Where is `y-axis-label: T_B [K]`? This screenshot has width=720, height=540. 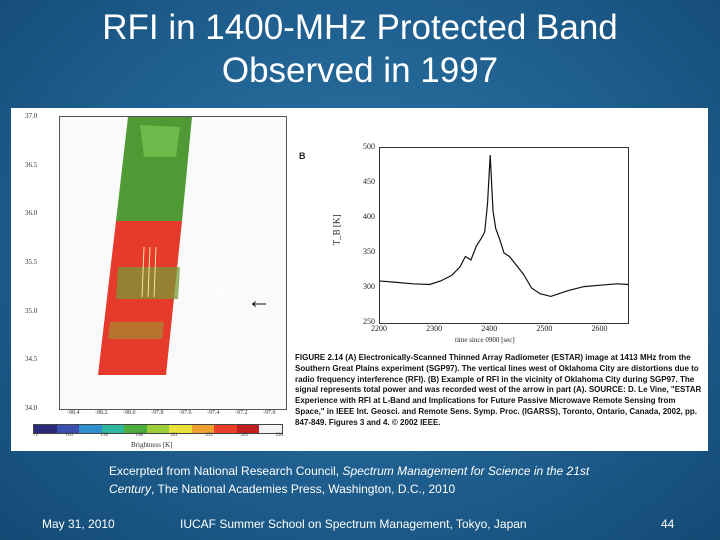 y-axis-label: T_B [K] is located at coordinates (336, 230).